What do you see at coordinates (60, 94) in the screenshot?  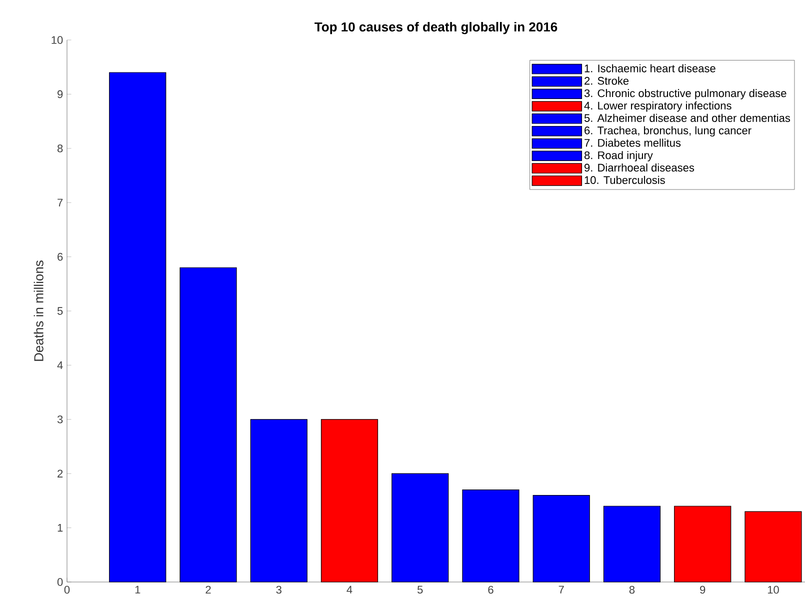 I see `y-tick-label: 9` at bounding box center [60, 94].